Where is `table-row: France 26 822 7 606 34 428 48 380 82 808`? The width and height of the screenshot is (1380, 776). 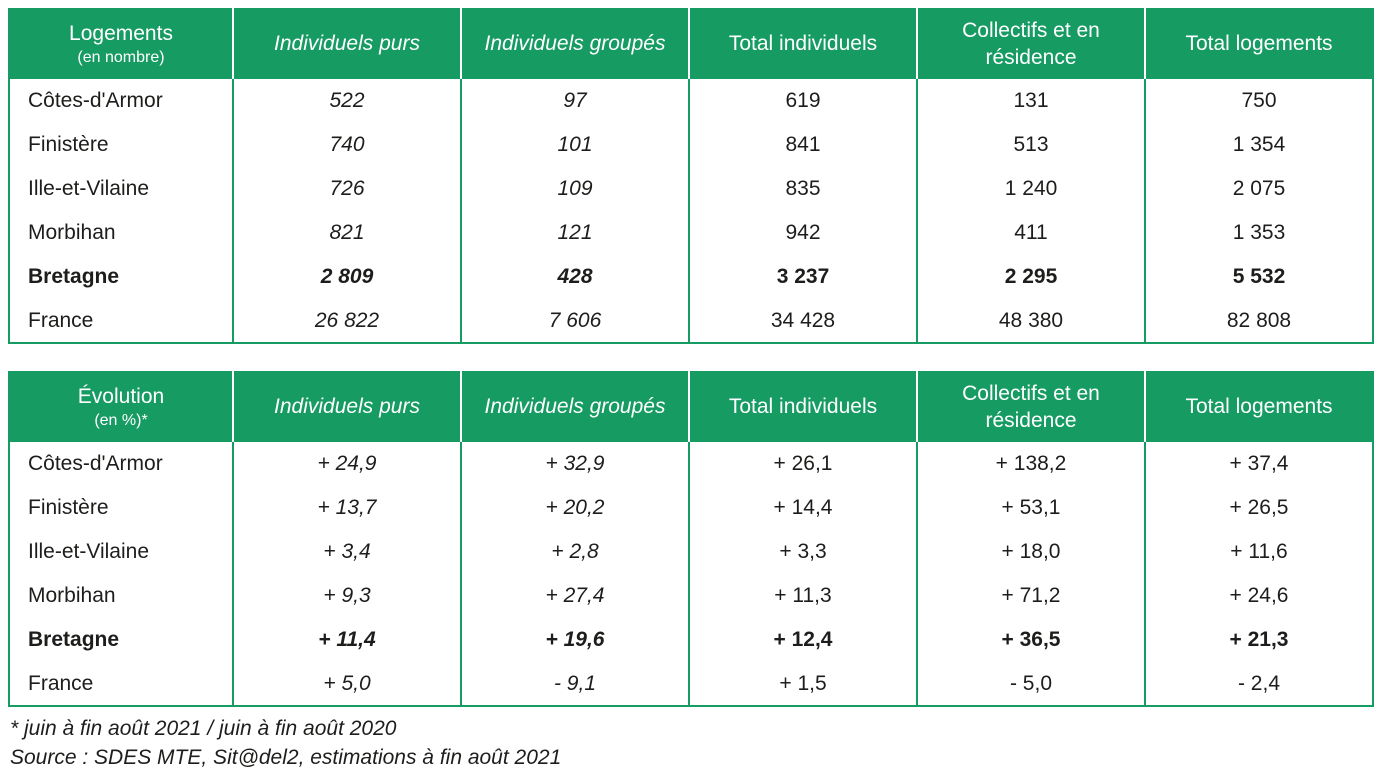 table-row: France 26 822 7 606 34 428 48 380 82 808 is located at coordinates (691, 321).